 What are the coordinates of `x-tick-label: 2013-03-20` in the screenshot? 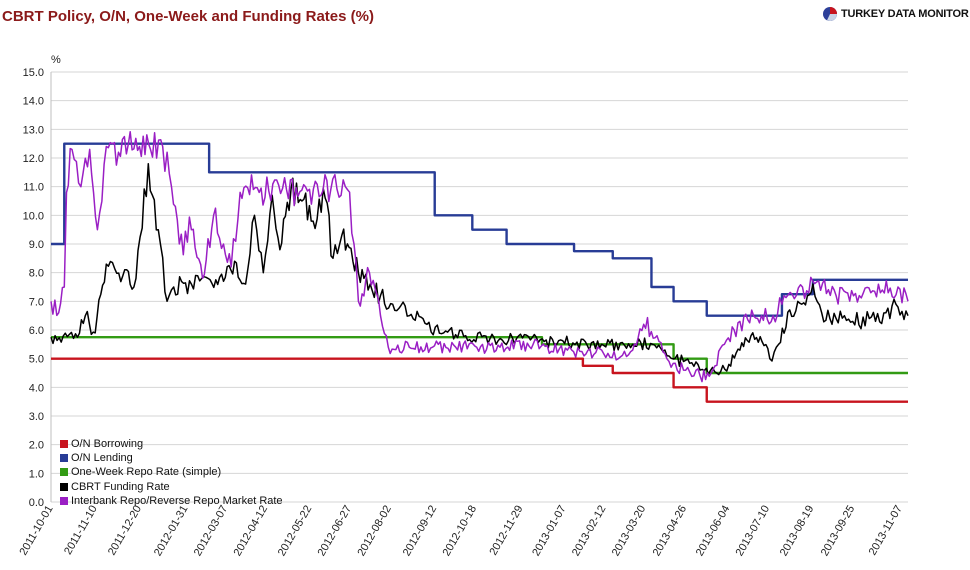 It's located at (629, 531).